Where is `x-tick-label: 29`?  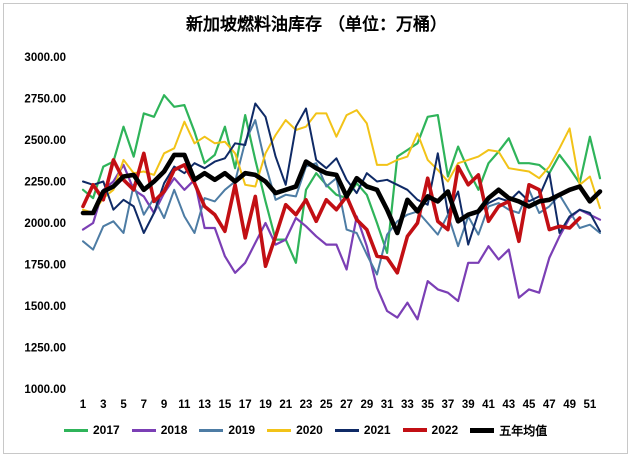 x-tick-label: 29 is located at coordinates (366, 405).